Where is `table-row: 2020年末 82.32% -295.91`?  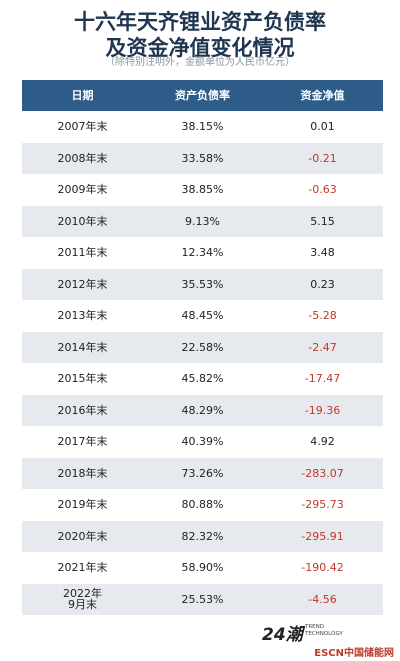 table-row: 2020年末 82.32% -295.91 is located at coordinates (202, 536).